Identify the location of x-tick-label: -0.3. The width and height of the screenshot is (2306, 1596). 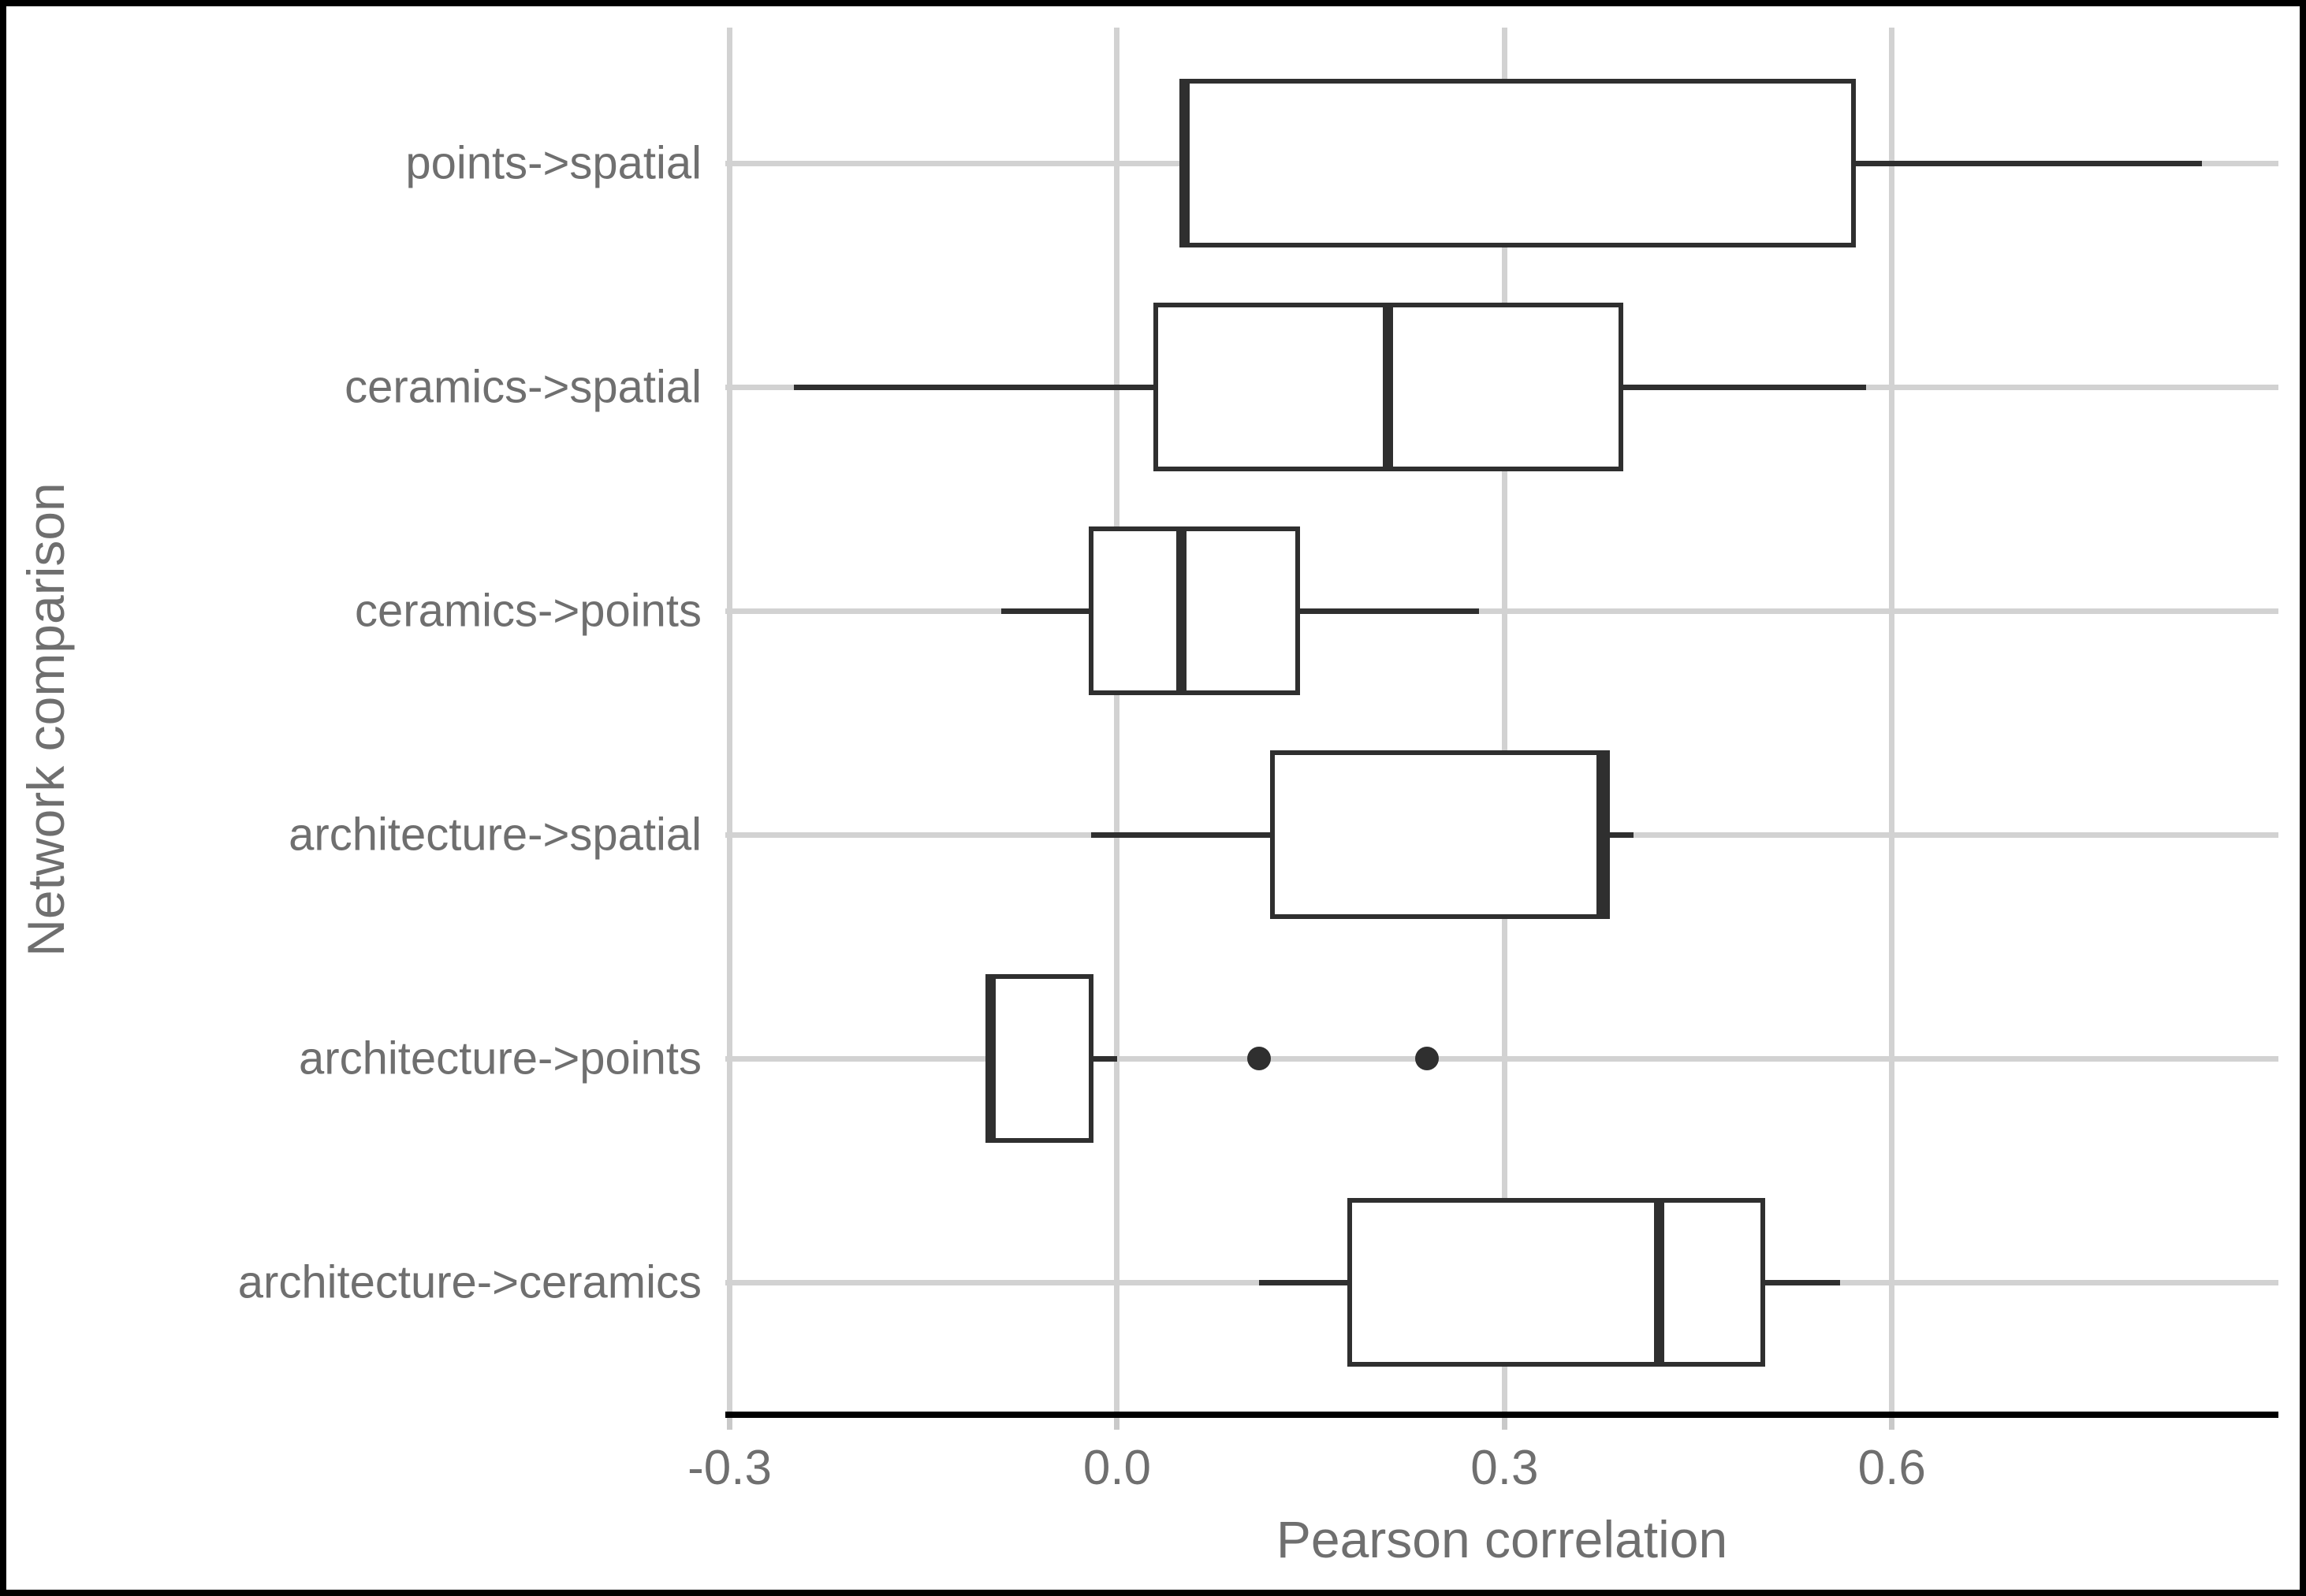
(729, 1468).